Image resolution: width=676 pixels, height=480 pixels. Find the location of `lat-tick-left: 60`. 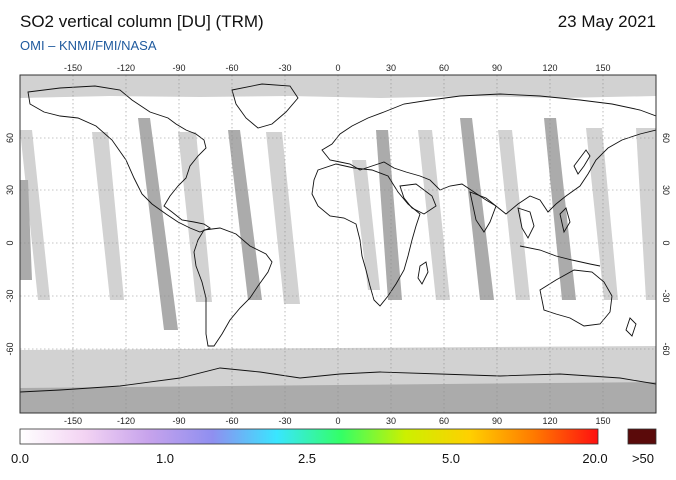

lat-tick-left: 60 is located at coordinates (10, 138).